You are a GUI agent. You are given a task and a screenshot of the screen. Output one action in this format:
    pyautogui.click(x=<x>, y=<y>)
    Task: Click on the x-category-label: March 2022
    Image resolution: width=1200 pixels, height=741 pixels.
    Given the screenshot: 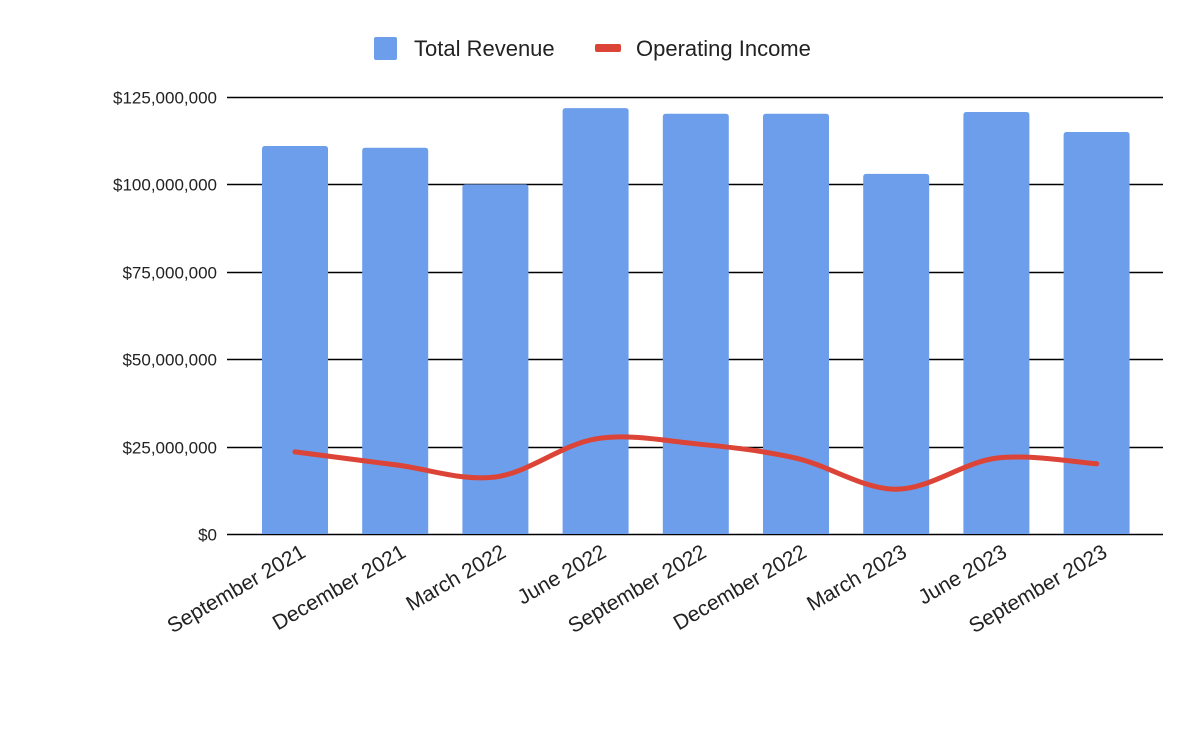 What is the action you would take?
    pyautogui.click(x=456, y=577)
    